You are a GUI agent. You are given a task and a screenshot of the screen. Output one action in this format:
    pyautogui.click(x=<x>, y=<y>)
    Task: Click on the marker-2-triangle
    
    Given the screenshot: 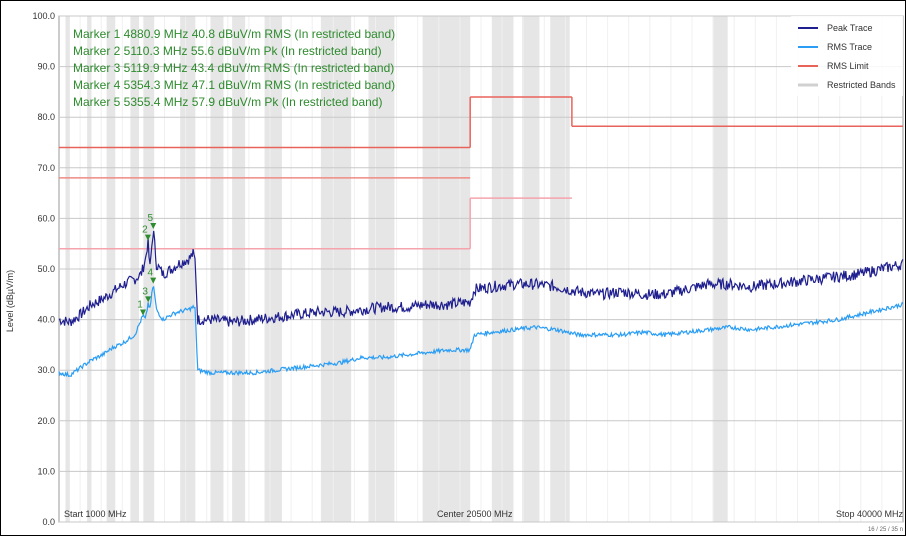 What is the action you would take?
    pyautogui.click(x=147, y=237)
    